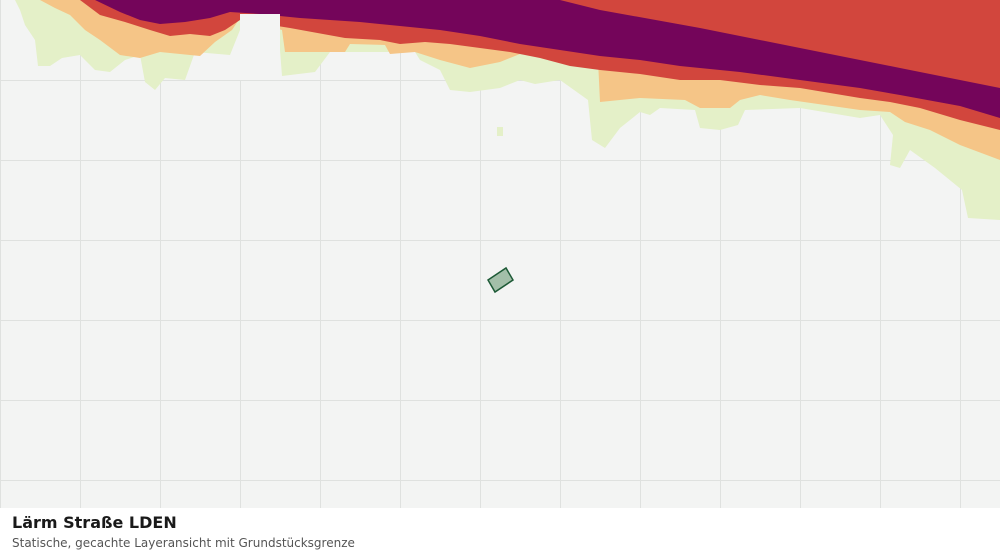 Image resolution: width=1000 pixels, height=560 pixels. What do you see at coordinates (500, 280) in the screenshot?
I see `parcel-boundary` at bounding box center [500, 280].